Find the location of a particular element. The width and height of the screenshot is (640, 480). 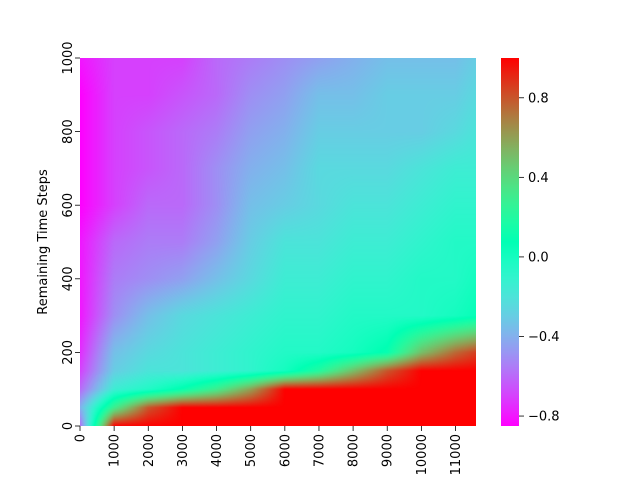

x-tick-label: 6000 is located at coordinates (285, 450).